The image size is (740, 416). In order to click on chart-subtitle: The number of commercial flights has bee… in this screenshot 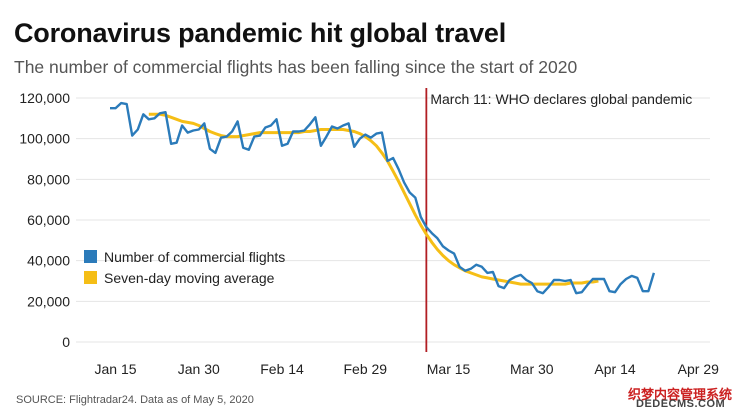, I will do `click(296, 67)`.